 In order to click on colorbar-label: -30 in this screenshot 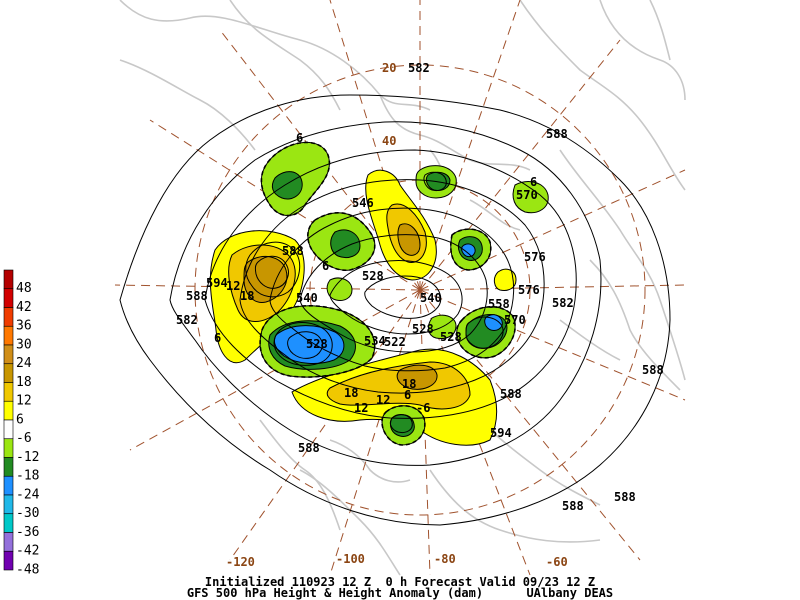, I will do `click(27, 513)`.